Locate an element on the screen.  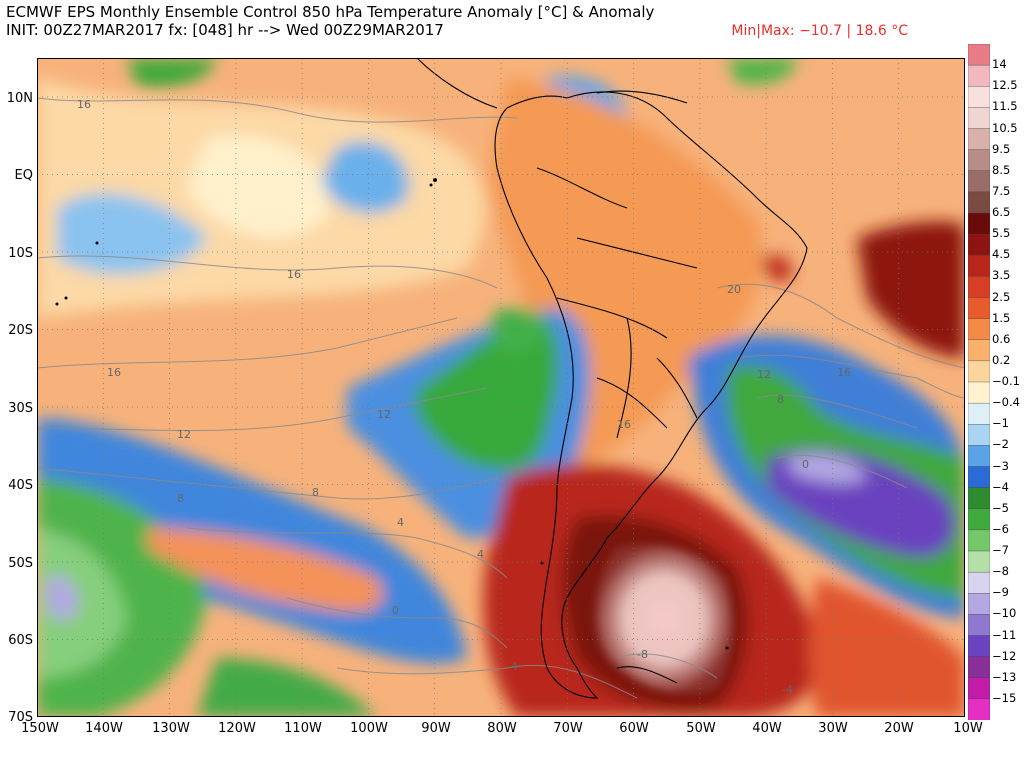
lon-label: 140W is located at coordinates (104, 728).